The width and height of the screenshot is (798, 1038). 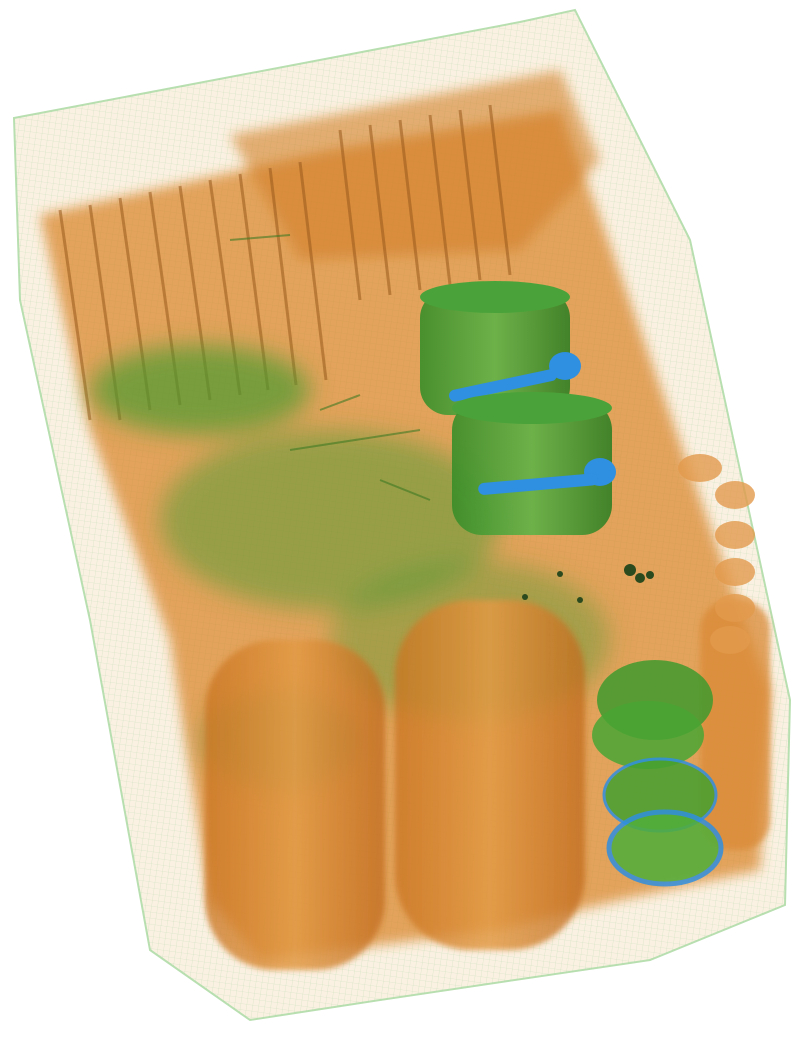 What do you see at coordinates (330, 367) in the screenshot?
I see `wires` at bounding box center [330, 367].